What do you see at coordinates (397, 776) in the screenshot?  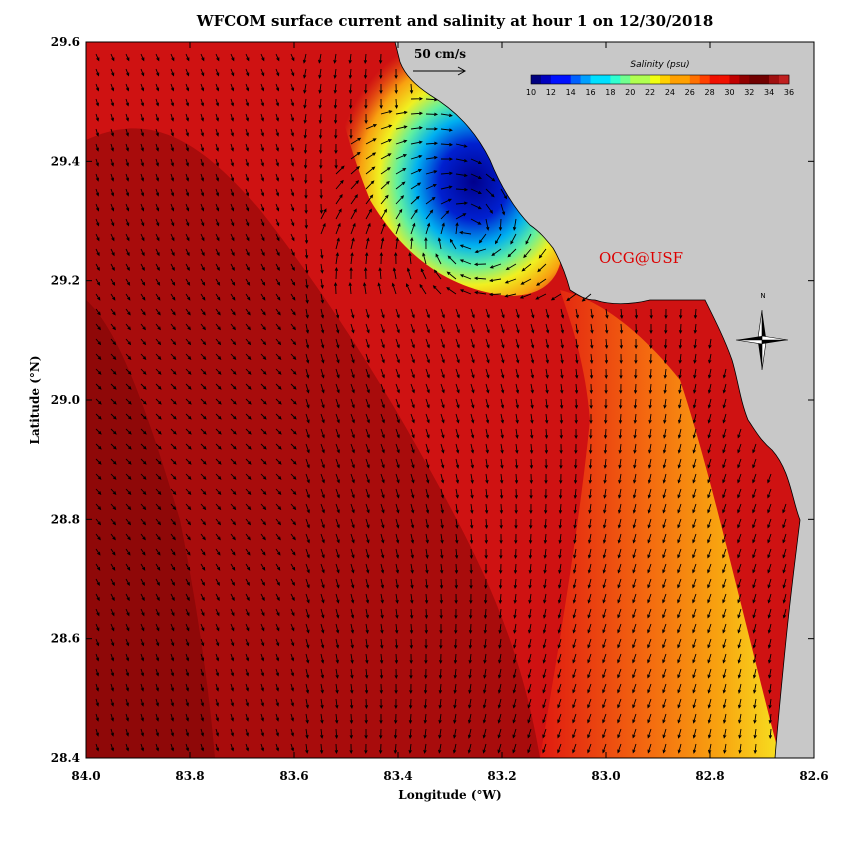 I see `x-tick-label: 83.4` at bounding box center [397, 776].